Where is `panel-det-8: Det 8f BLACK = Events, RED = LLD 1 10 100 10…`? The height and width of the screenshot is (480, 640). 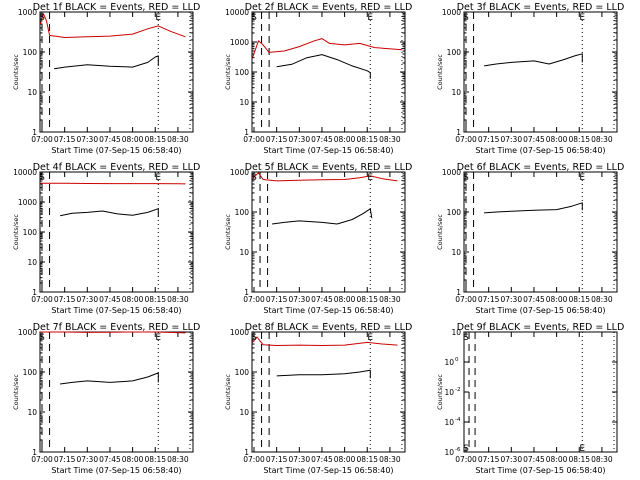
panel-det-8: Det 8f BLACK = Events, RED = LLD 1 10 100 10… is located at coordinates (318, 398).